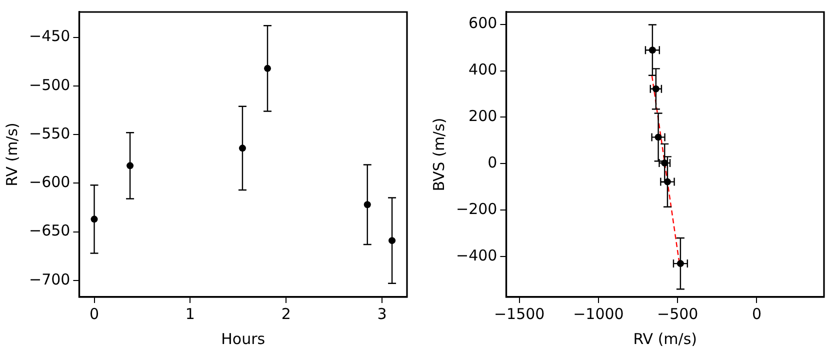 This screenshot has width=830, height=353. What do you see at coordinates (493, 163) in the screenshot?
I see `y-tick-label: 0` at bounding box center [493, 163].